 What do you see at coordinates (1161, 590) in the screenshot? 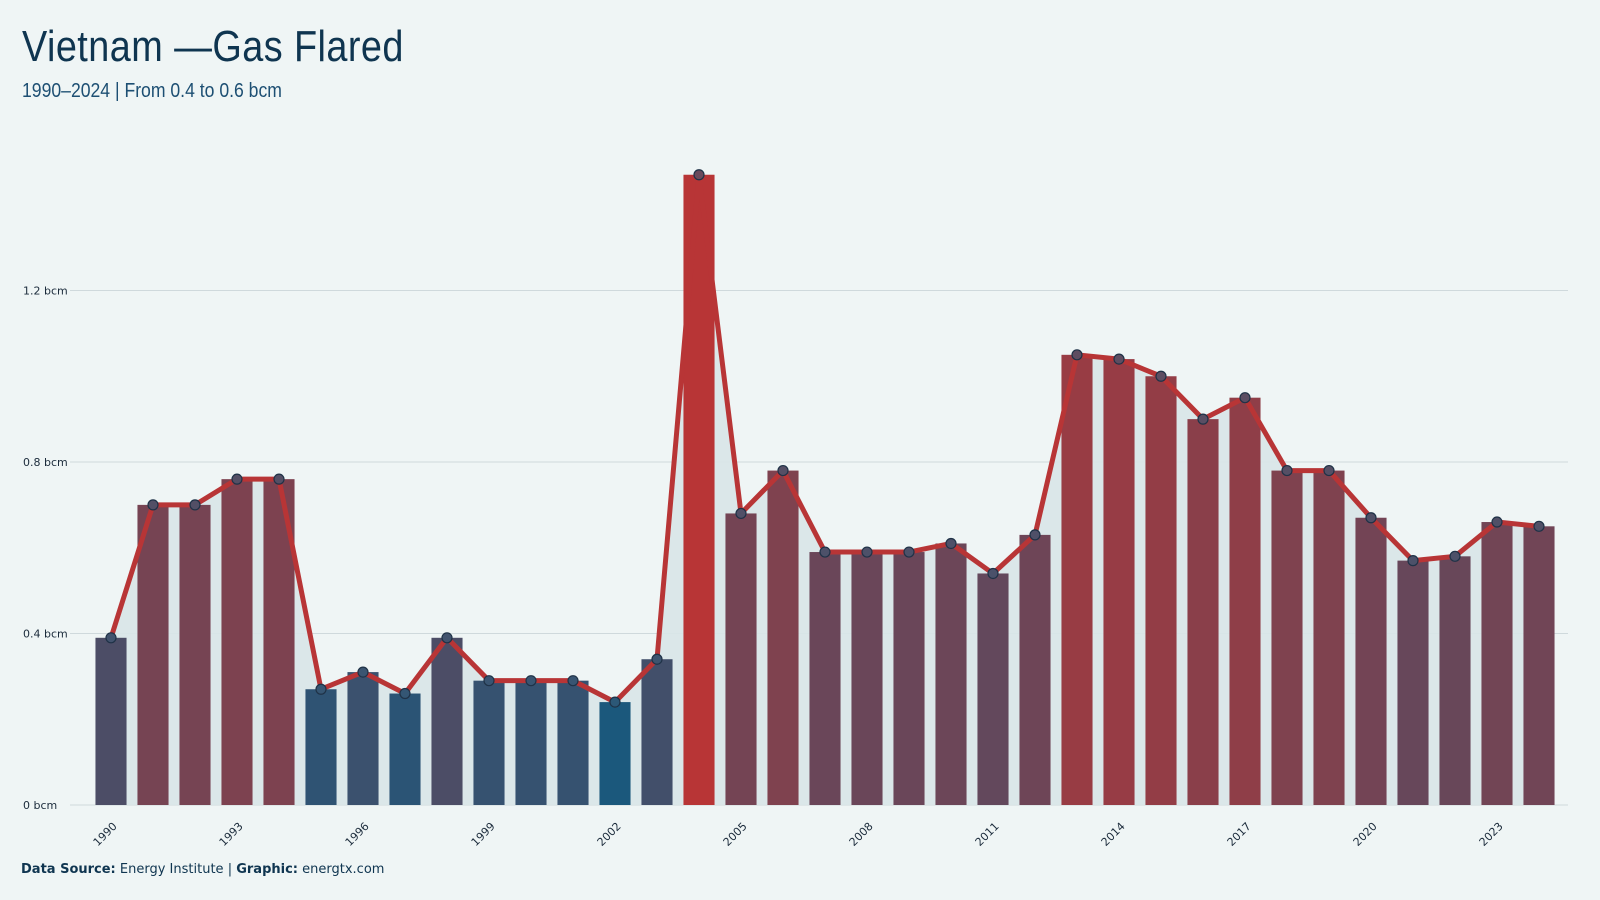
I see `bar-2015` at bounding box center [1161, 590].